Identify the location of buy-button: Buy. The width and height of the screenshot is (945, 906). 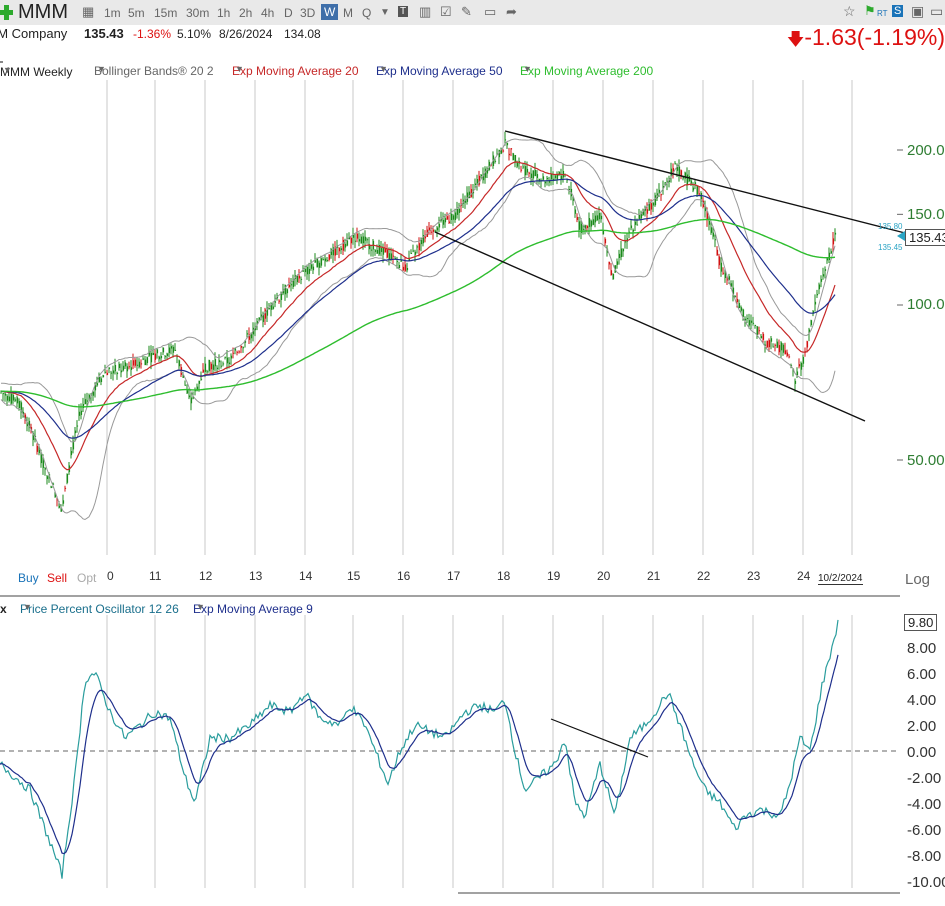
(28, 578).